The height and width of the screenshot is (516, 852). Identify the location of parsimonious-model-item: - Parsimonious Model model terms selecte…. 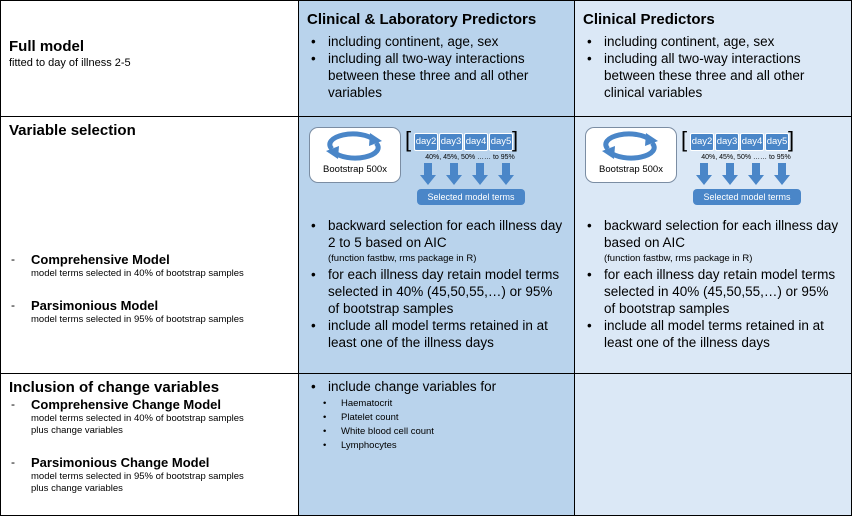
(149, 312).